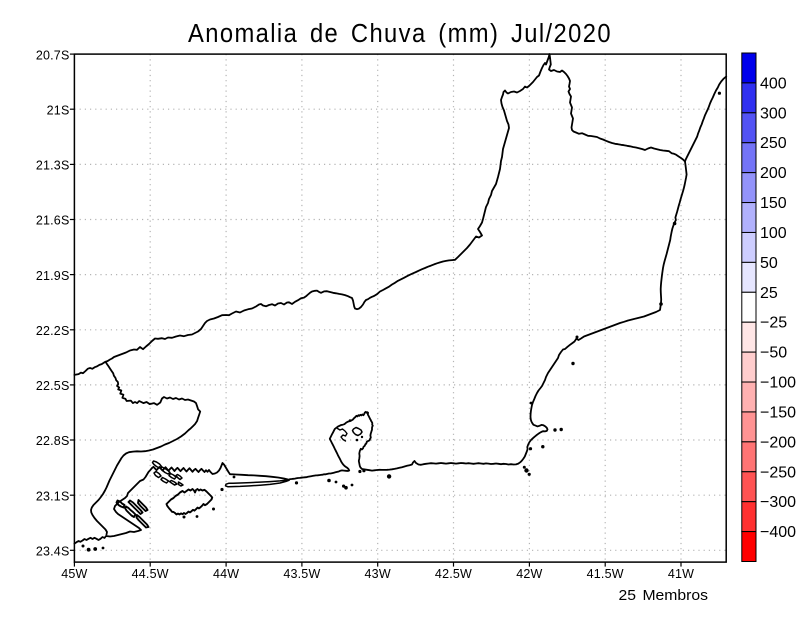 The height and width of the screenshot is (623, 800). What do you see at coordinates (53, 441) in the screenshot?
I see `svg-text: 22.8S` at bounding box center [53, 441].